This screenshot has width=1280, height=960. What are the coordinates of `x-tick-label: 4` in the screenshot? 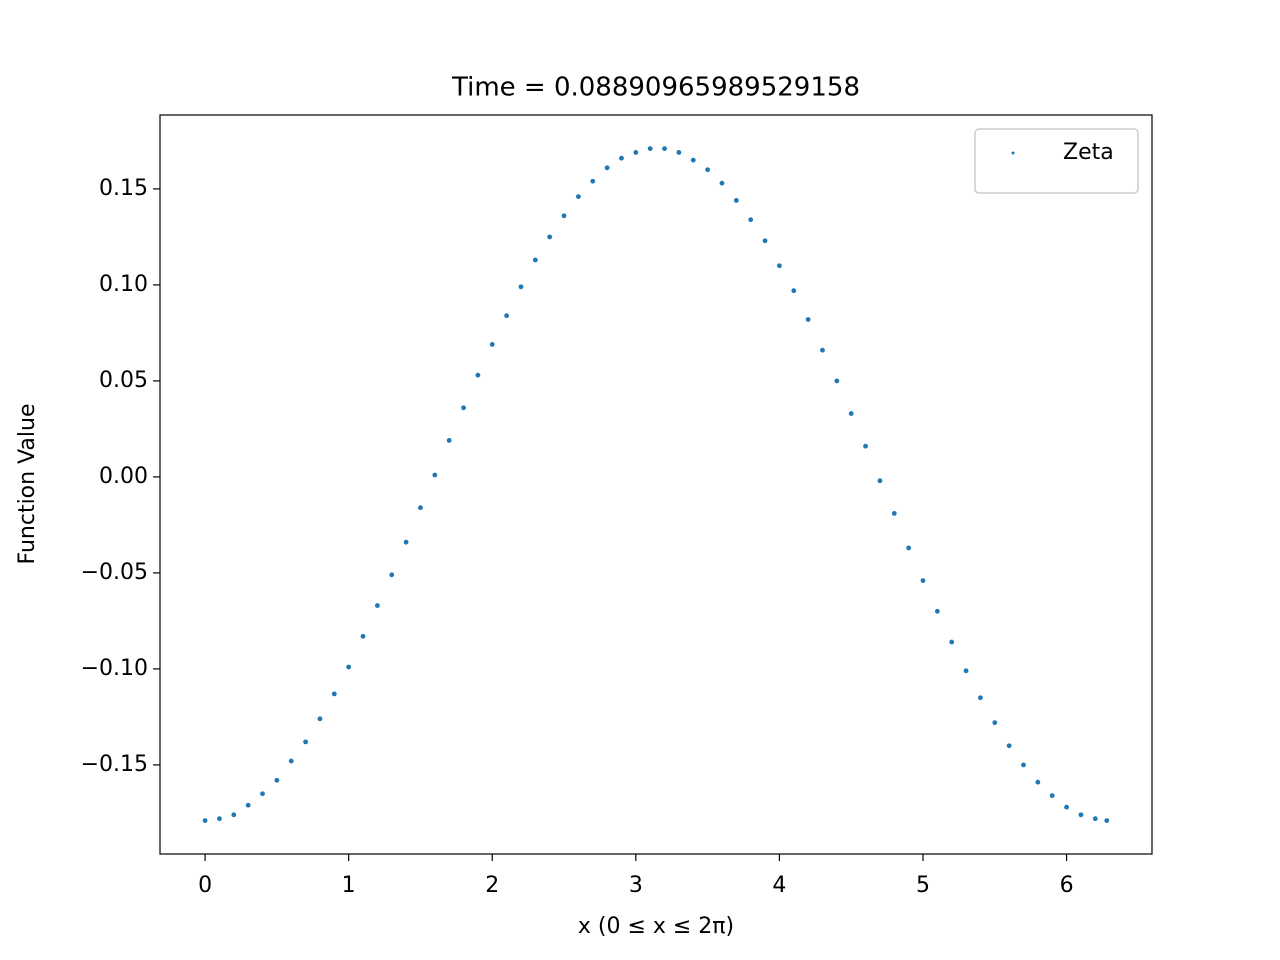 It's located at (779, 885).